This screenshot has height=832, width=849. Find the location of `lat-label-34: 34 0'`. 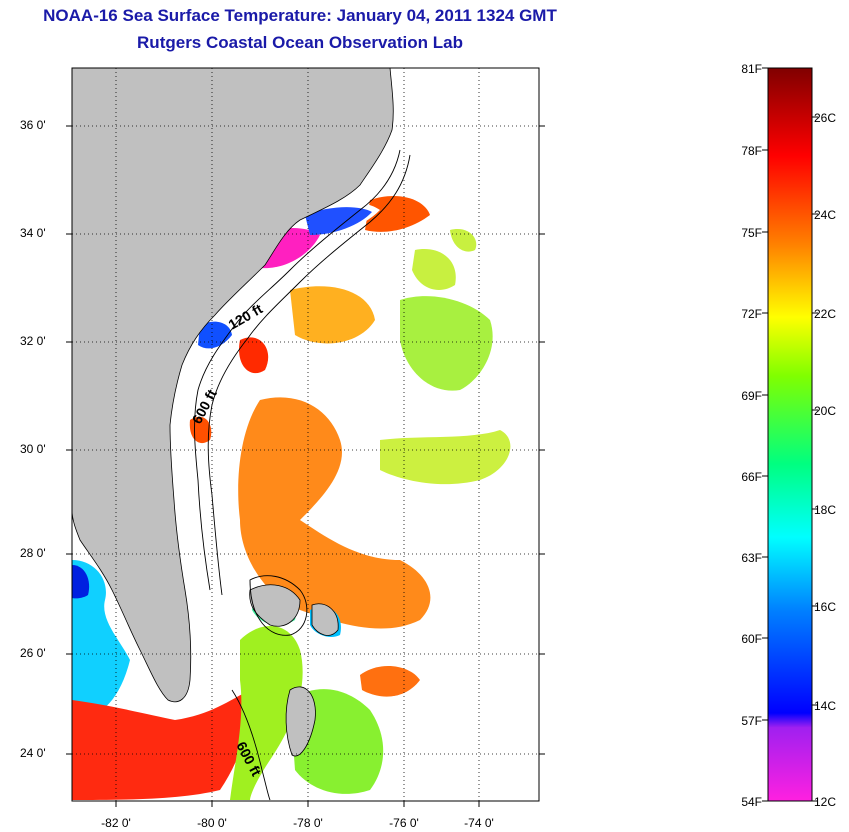

lat-label-34: 34 0' is located at coordinates (33, 233).